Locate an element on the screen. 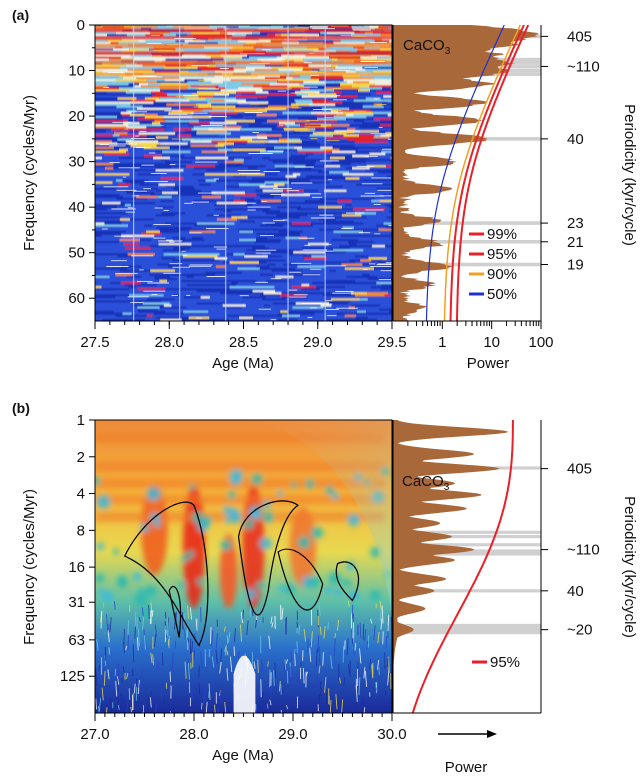 The image size is (643, 780). panel-b-power-spectrum is located at coordinates (451, 566).